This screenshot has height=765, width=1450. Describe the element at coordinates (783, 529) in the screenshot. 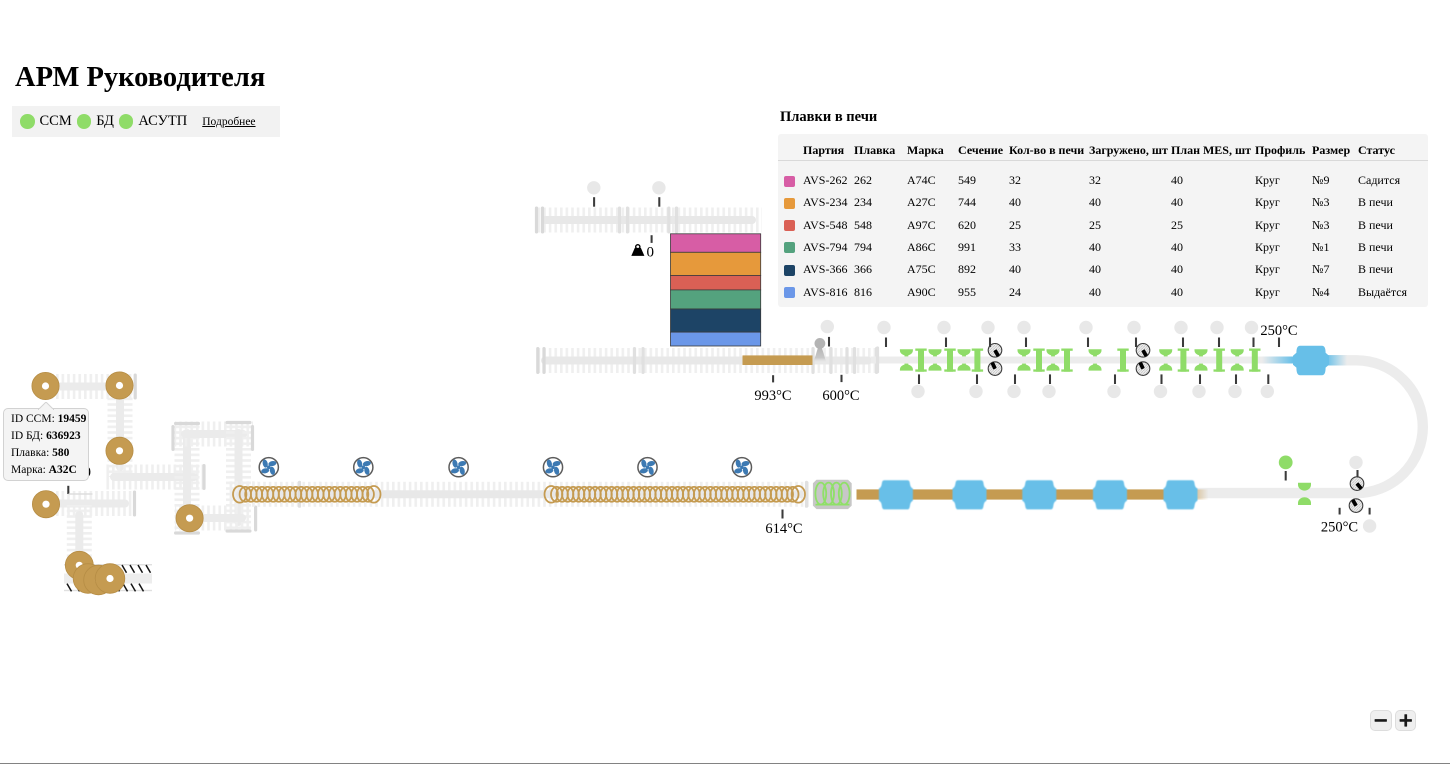

I see `svg-text: 614°C` at that location.